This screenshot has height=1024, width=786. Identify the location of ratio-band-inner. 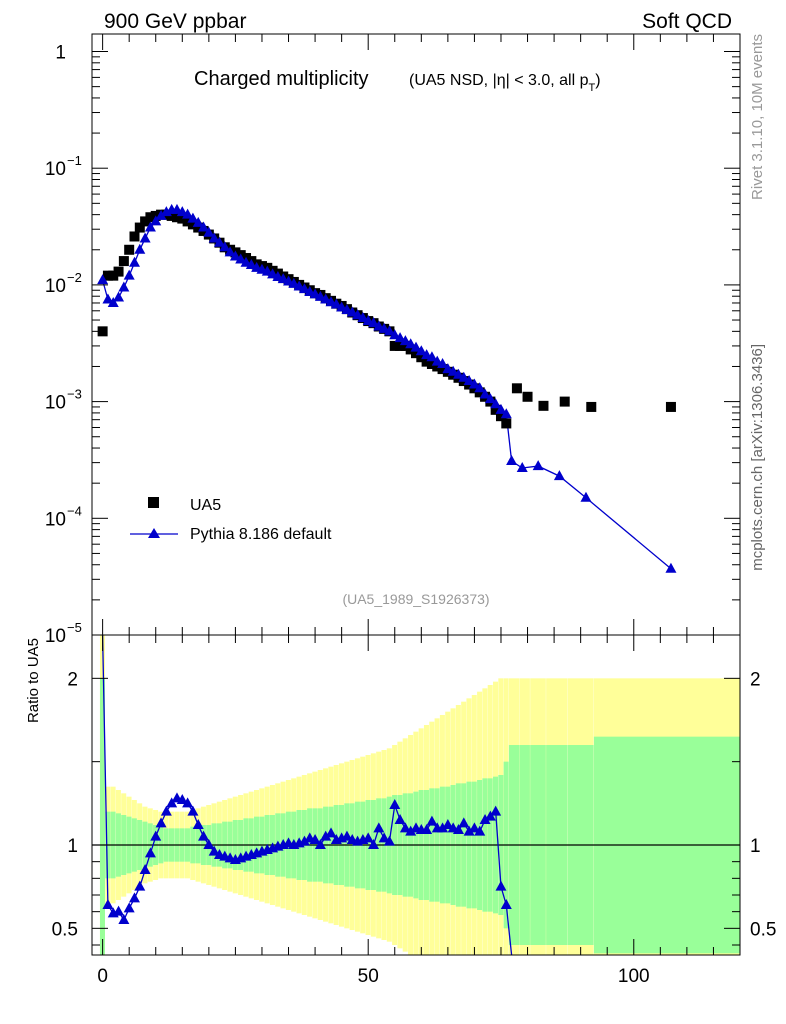
(102, 816).